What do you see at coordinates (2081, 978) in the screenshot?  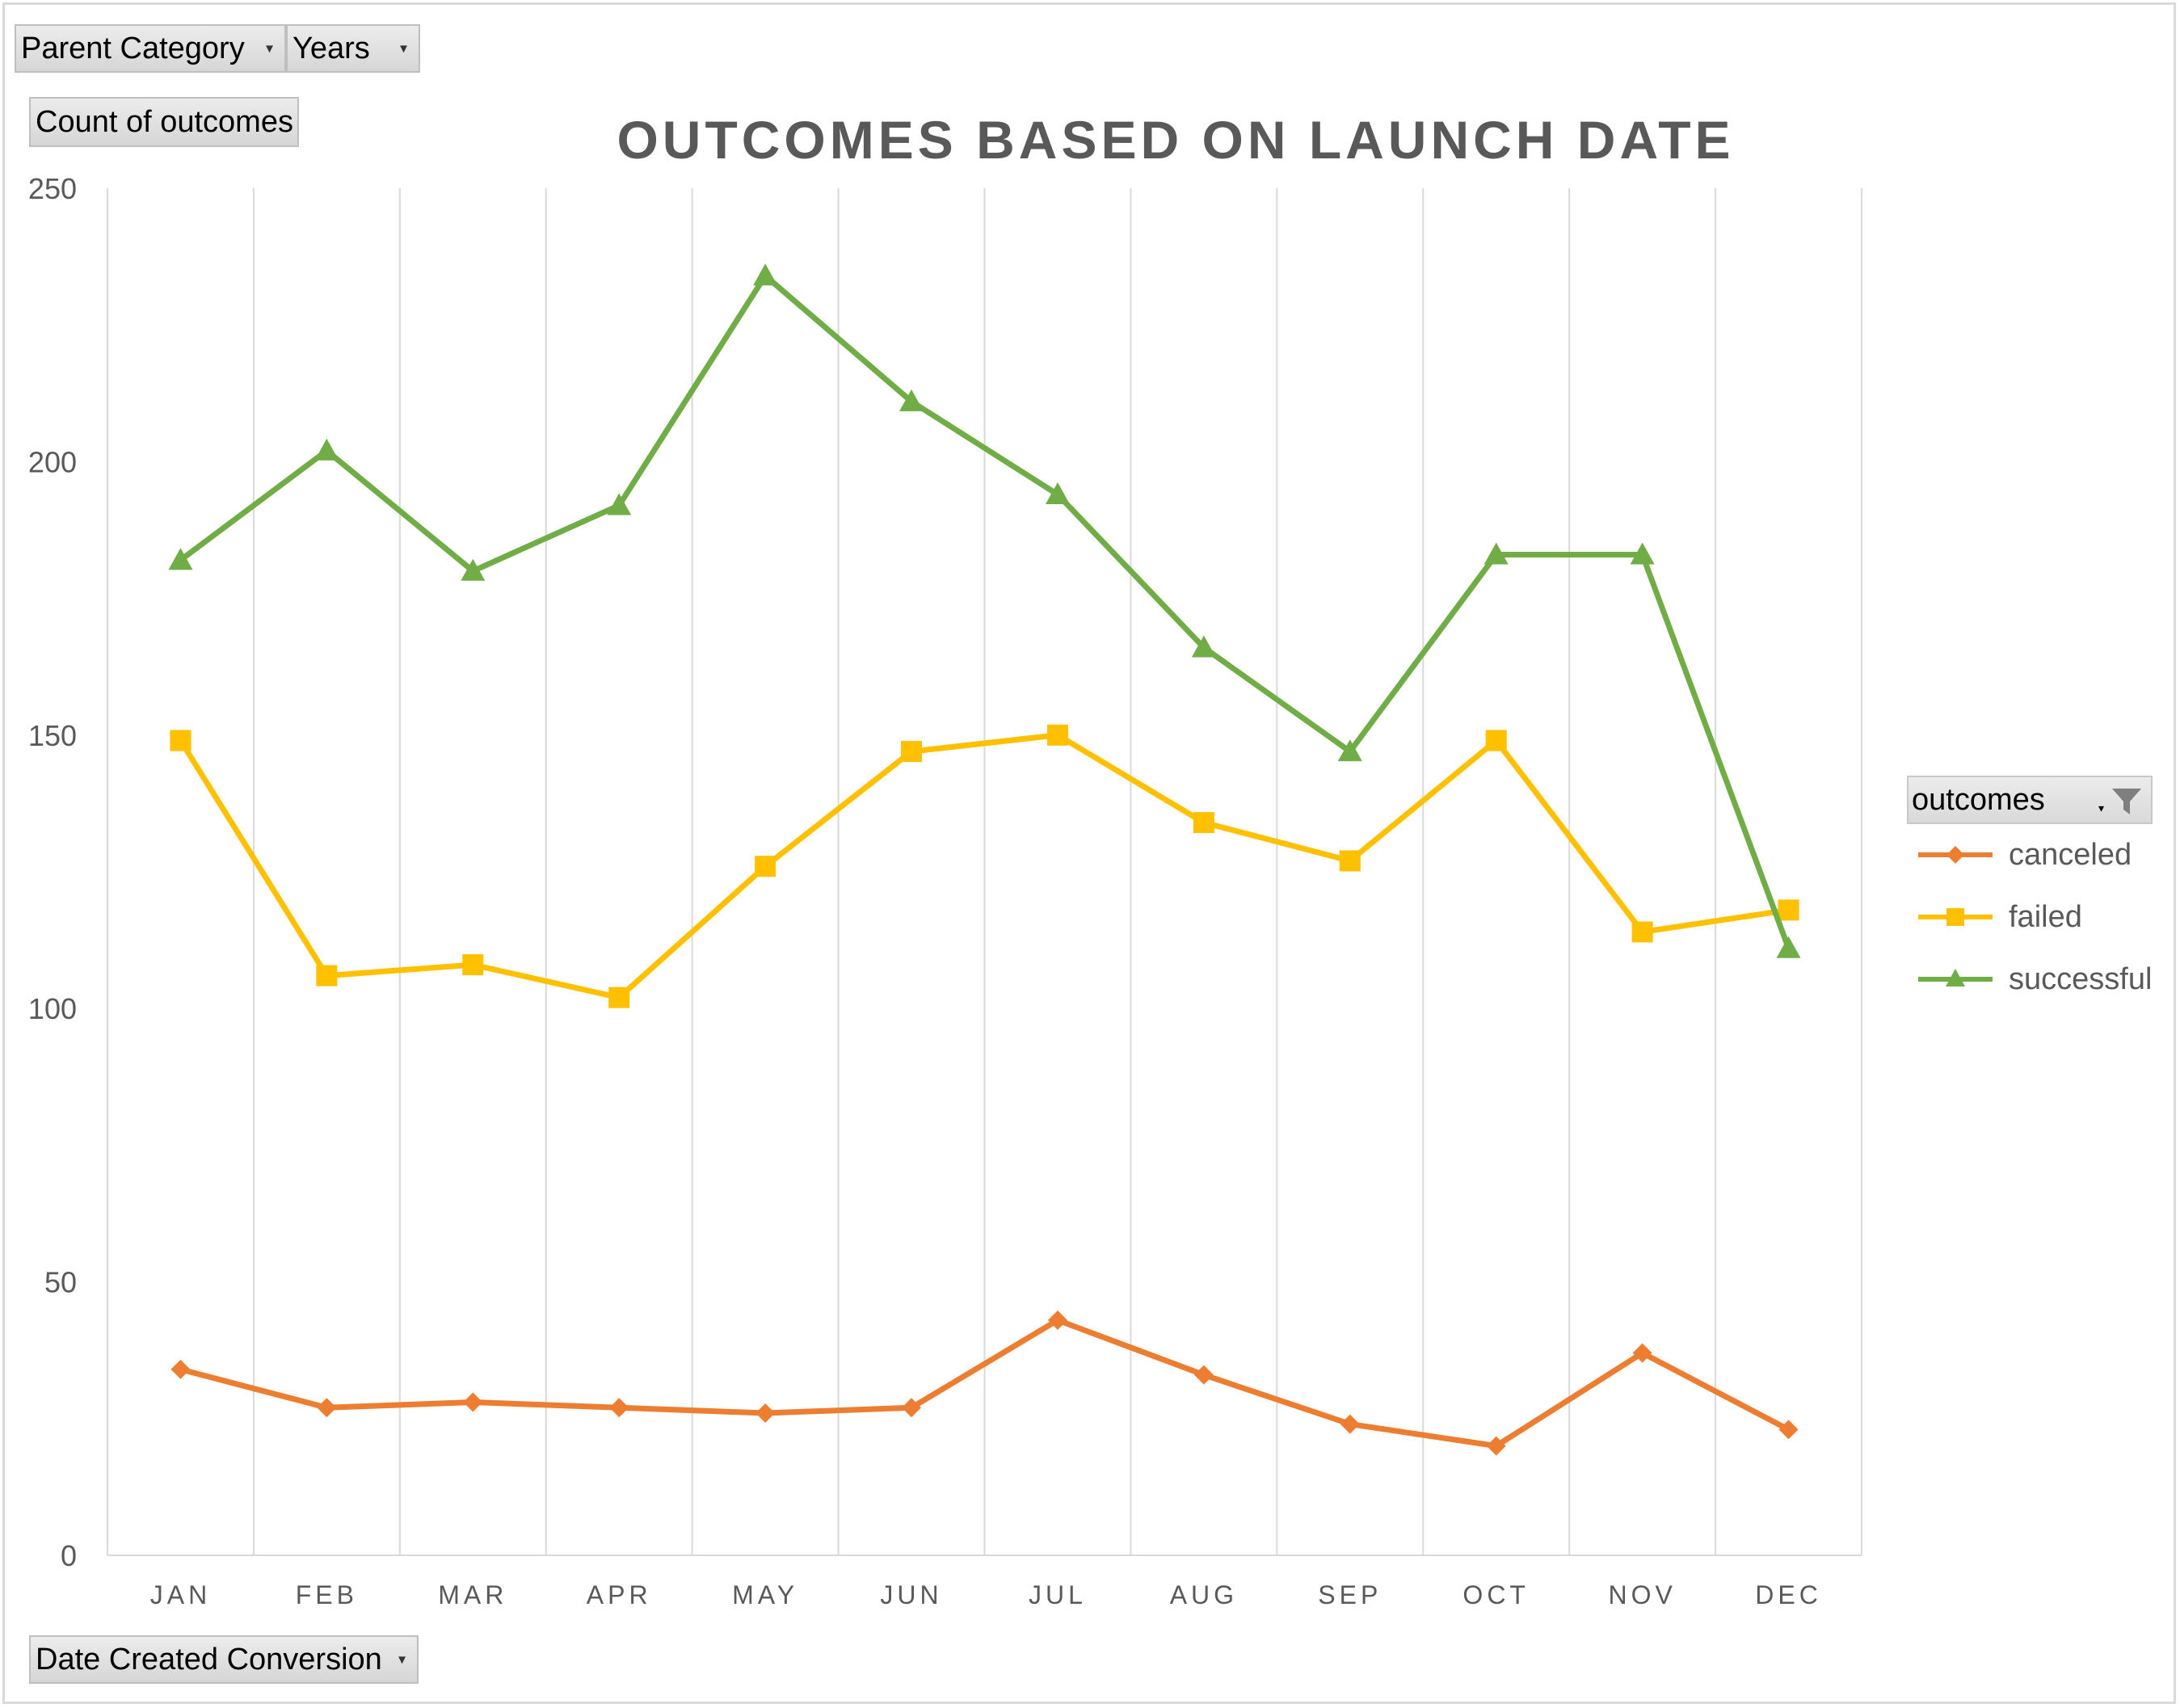 I see `legend-label-successful: successful` at bounding box center [2081, 978].